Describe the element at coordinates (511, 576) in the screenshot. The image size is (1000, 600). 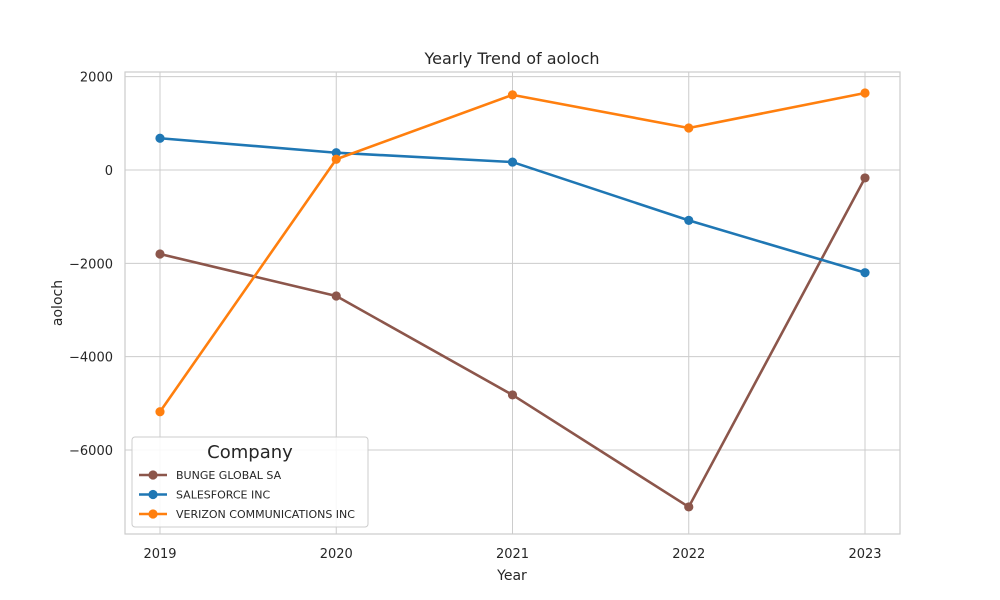
I see `x-axis-title: Year` at that location.